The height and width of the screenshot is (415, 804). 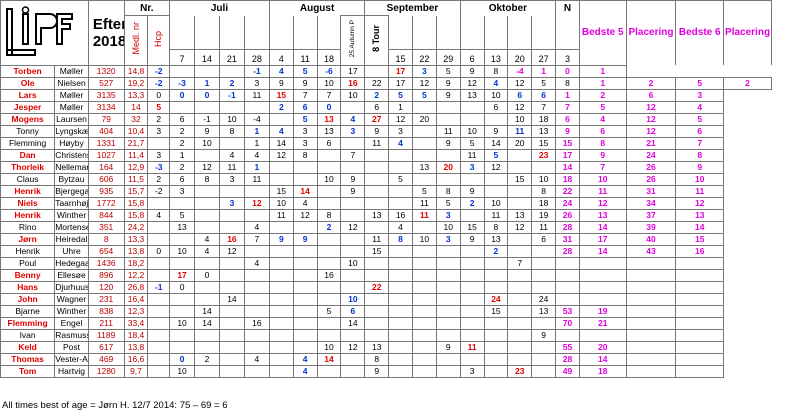 What do you see at coordinates (544, 299) in the screenshot?
I see `score-cell: 24` at bounding box center [544, 299].